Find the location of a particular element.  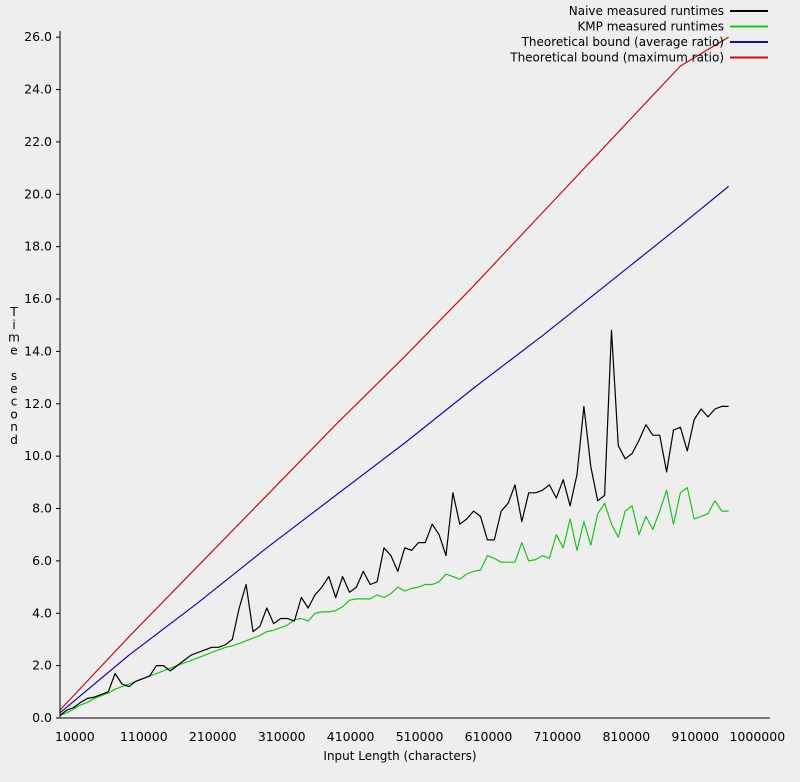

y-tick-label: 6.0 is located at coordinates (42, 560).